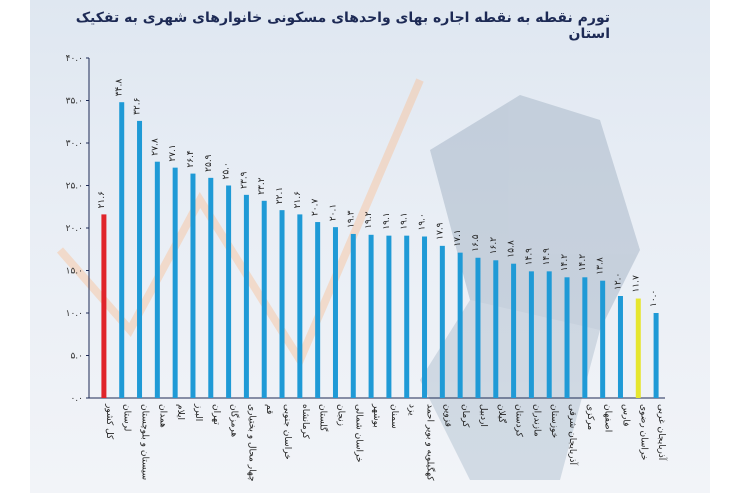 Image resolution: width=740 pixels, height=493 pixels. Describe the element at coordinates (127, 417) in the screenshot. I see `category-label: لرستان` at that location.